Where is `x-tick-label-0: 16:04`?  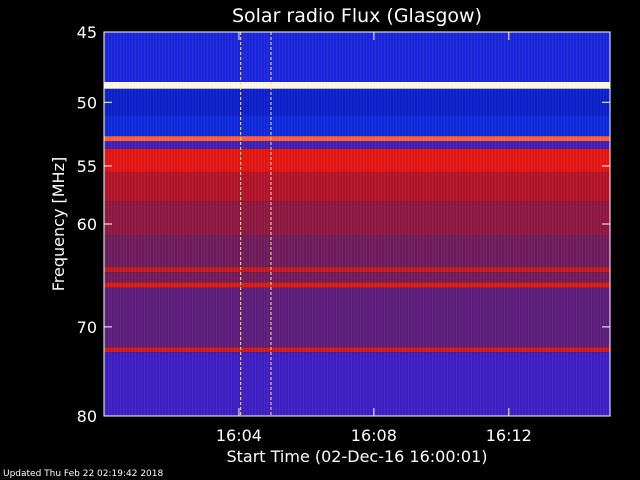 x-tick-label-0: 16:04 is located at coordinates (239, 435).